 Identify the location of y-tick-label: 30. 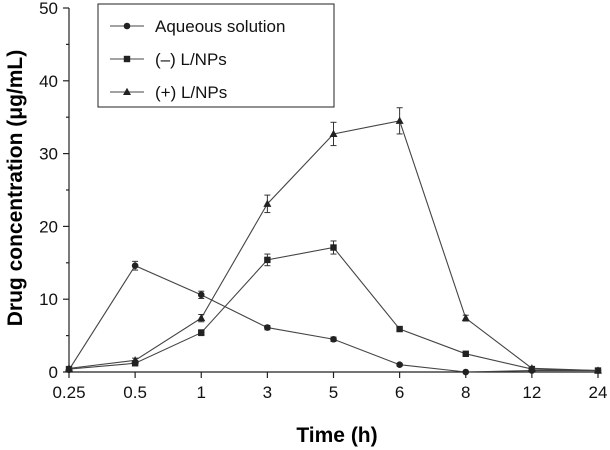
(48, 154).